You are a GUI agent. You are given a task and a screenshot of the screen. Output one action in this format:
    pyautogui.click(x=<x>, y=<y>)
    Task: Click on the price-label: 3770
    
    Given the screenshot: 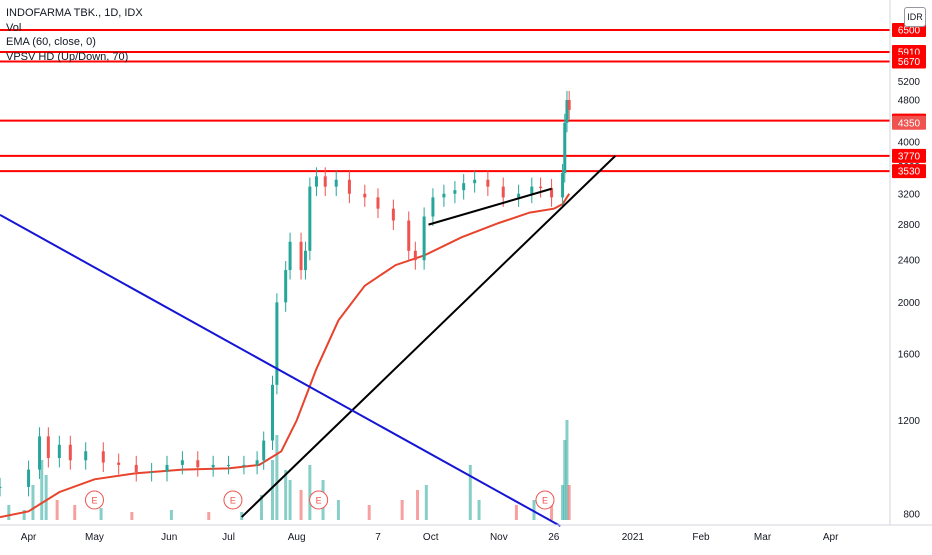 What is the action you would take?
    pyautogui.click(x=909, y=156)
    